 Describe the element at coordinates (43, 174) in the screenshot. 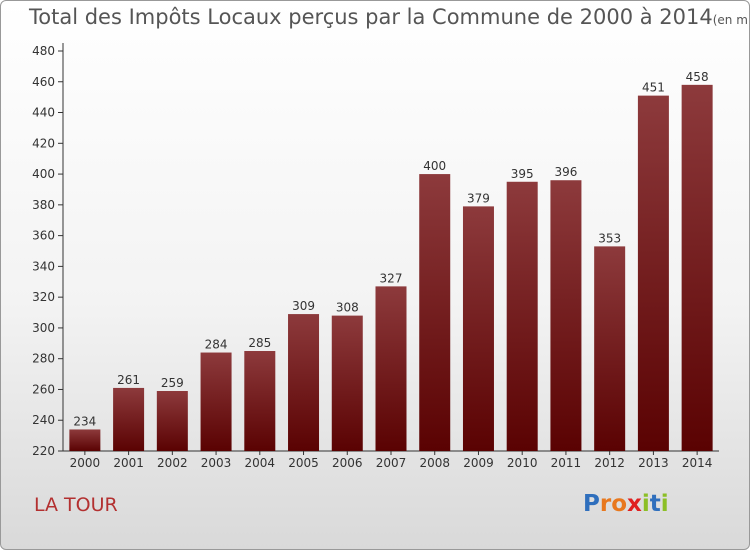

I see `y-tick-label: 400` at that location.